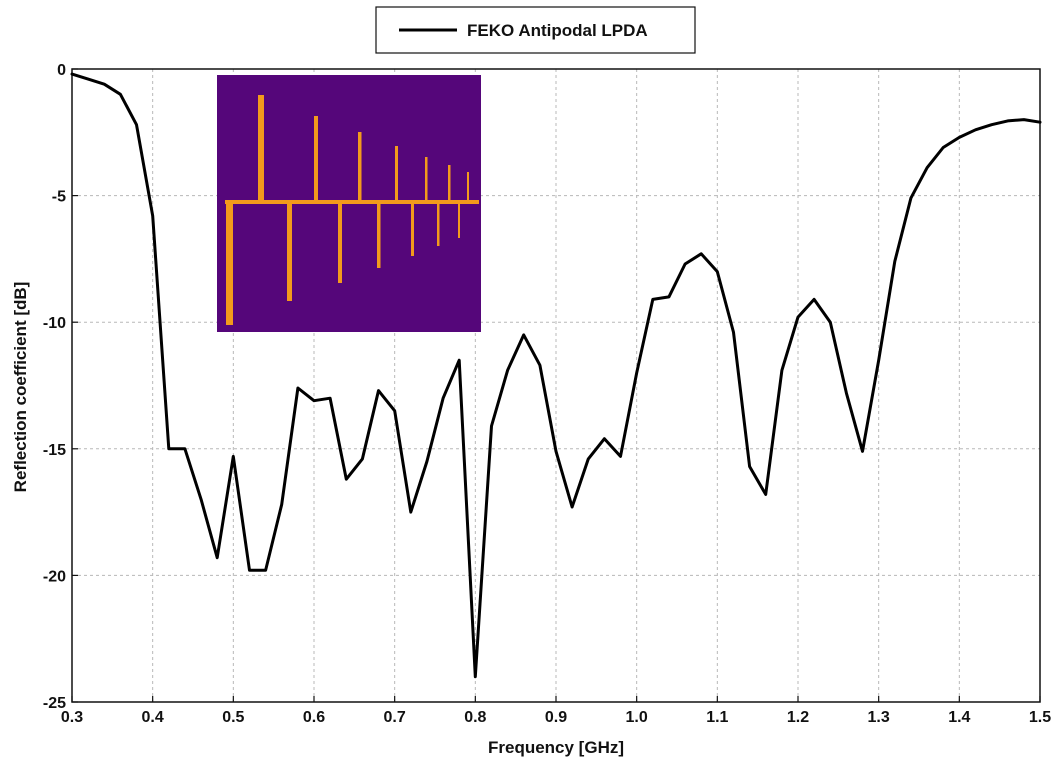 This screenshot has height=766, width=1061. I want to click on x-tick-label: 1.1, so click(717, 717).